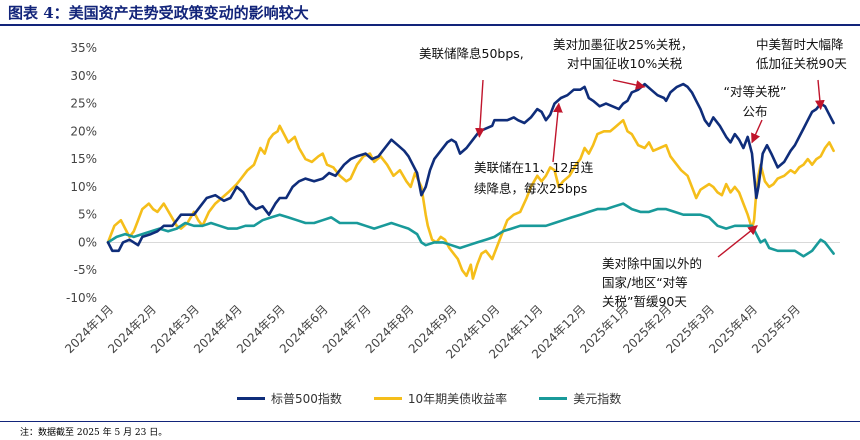 The height and width of the screenshot is (440, 860). What do you see at coordinates (470, 230) in the screenshot?
I see `series-line-dxy` at bounding box center [470, 230].